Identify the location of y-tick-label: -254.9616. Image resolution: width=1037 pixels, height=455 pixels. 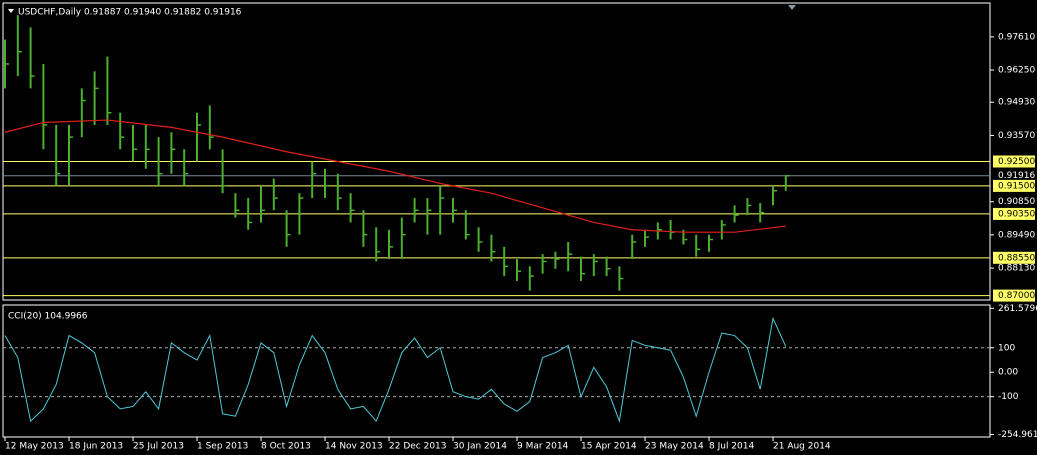
(1017, 435).